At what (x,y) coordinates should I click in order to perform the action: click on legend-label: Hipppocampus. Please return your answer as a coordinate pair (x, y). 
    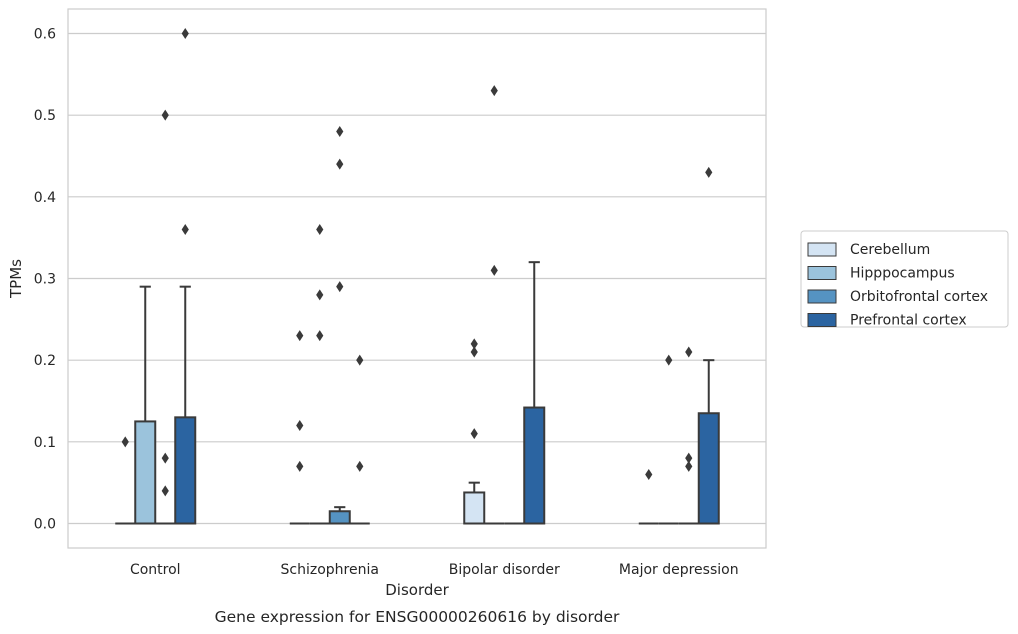
    Looking at the image, I should click on (902, 274).